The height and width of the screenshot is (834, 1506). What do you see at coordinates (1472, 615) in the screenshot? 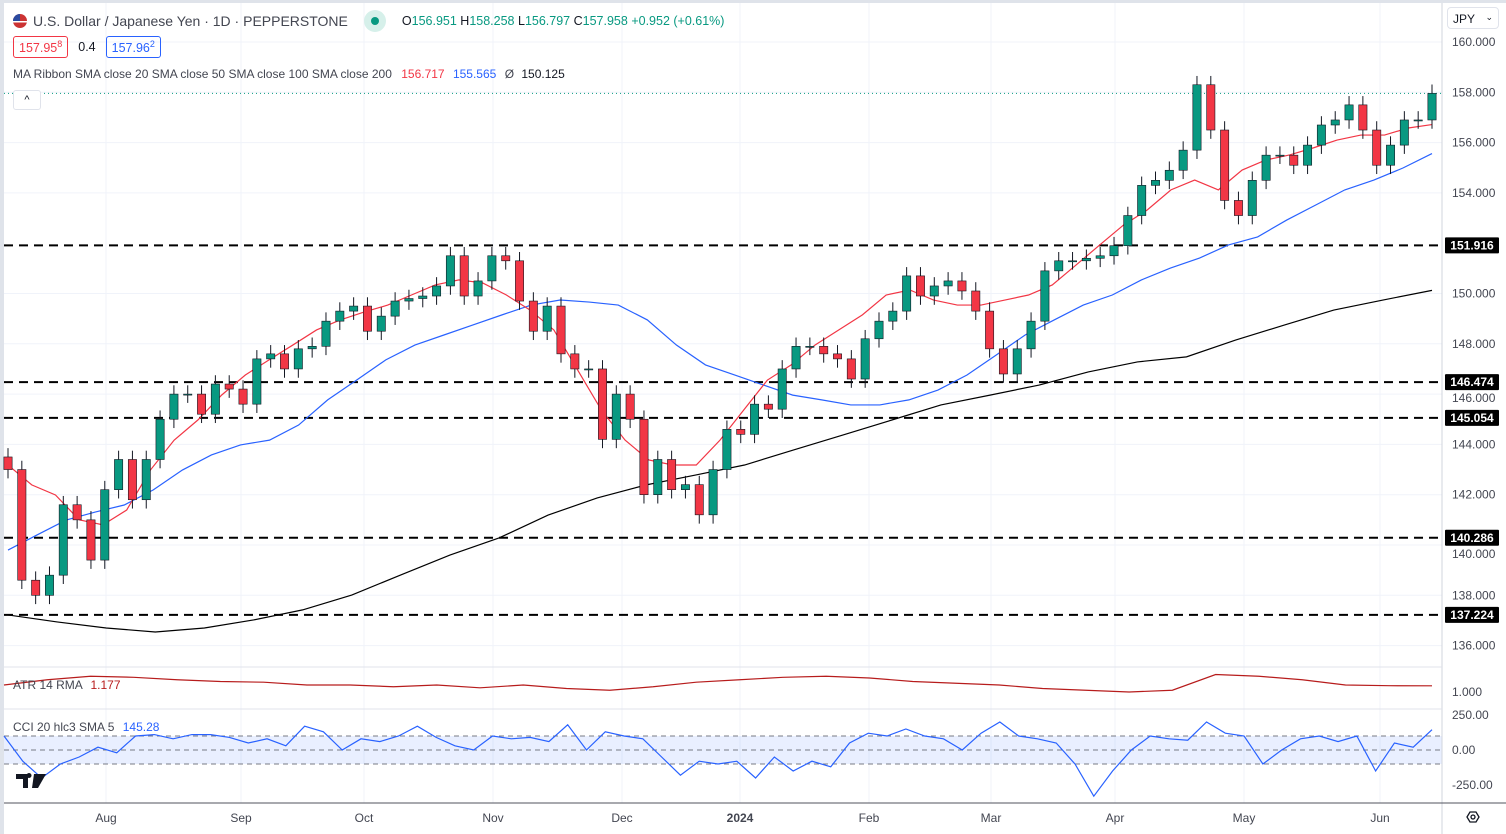
I see `level-label: 137.224` at bounding box center [1472, 615].